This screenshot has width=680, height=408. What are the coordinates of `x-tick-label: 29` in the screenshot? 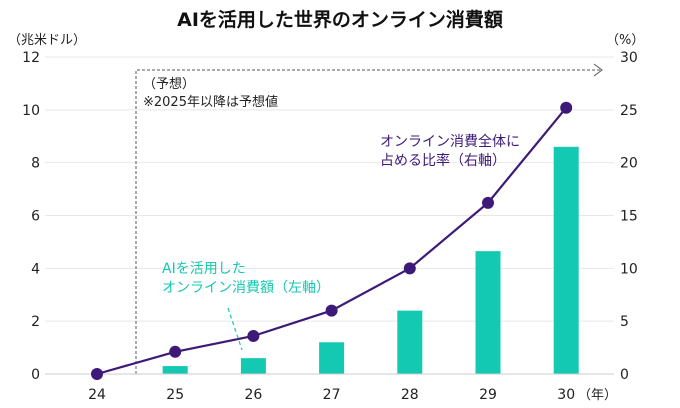 It's located at (488, 395).